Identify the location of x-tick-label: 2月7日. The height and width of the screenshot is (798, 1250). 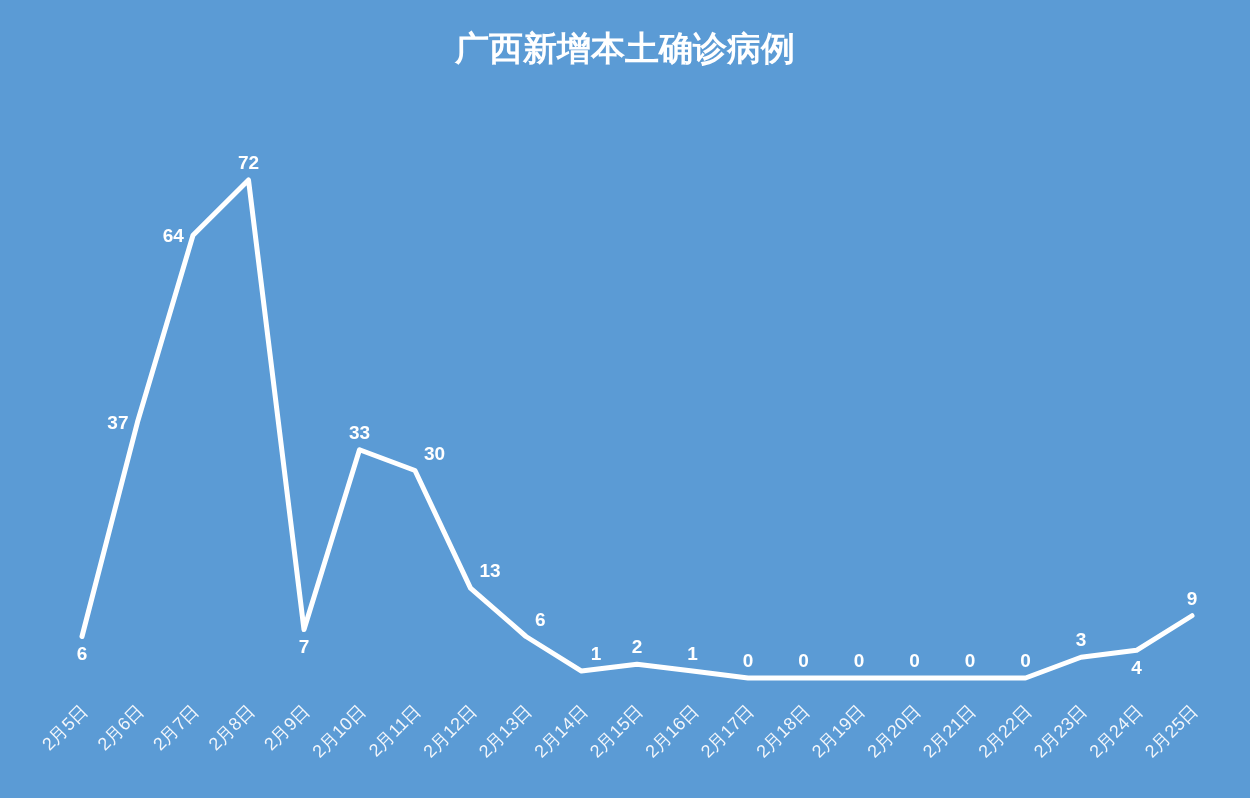
(176, 727).